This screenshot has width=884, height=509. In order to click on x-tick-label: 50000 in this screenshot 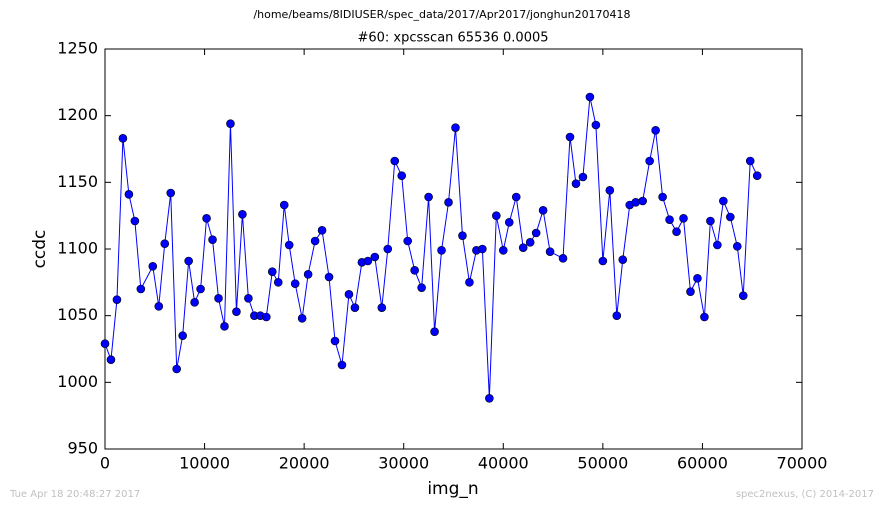, I will do `click(602, 463)`.